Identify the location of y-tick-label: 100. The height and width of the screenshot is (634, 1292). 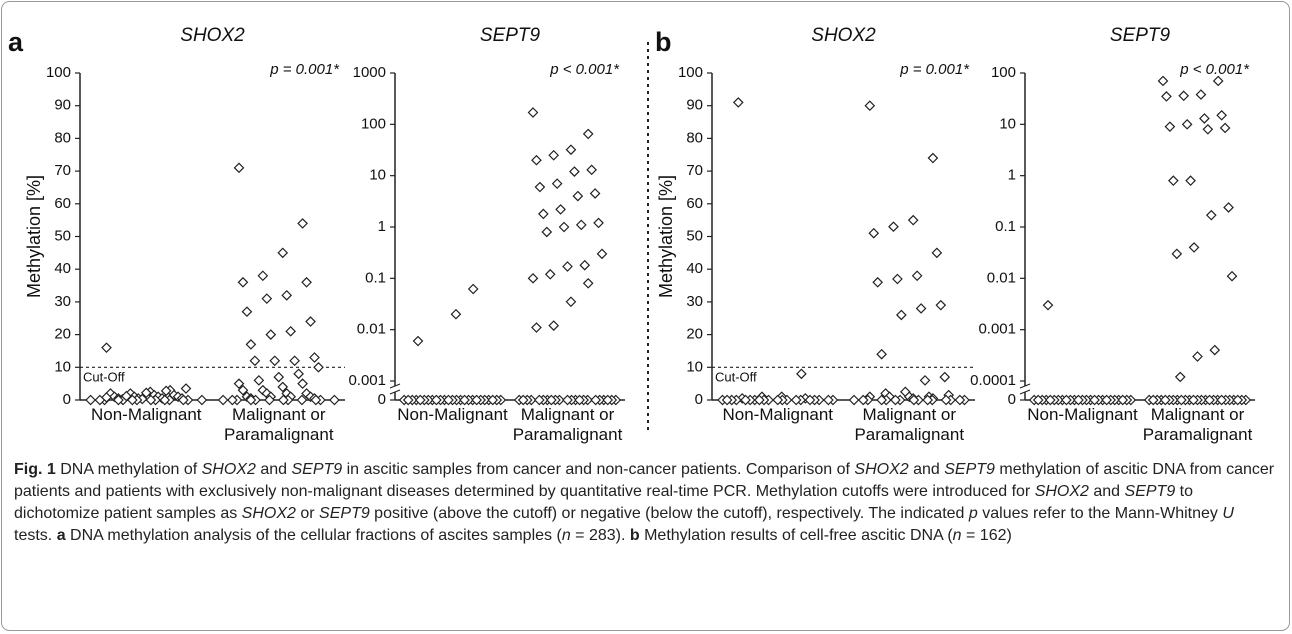
(690, 72).